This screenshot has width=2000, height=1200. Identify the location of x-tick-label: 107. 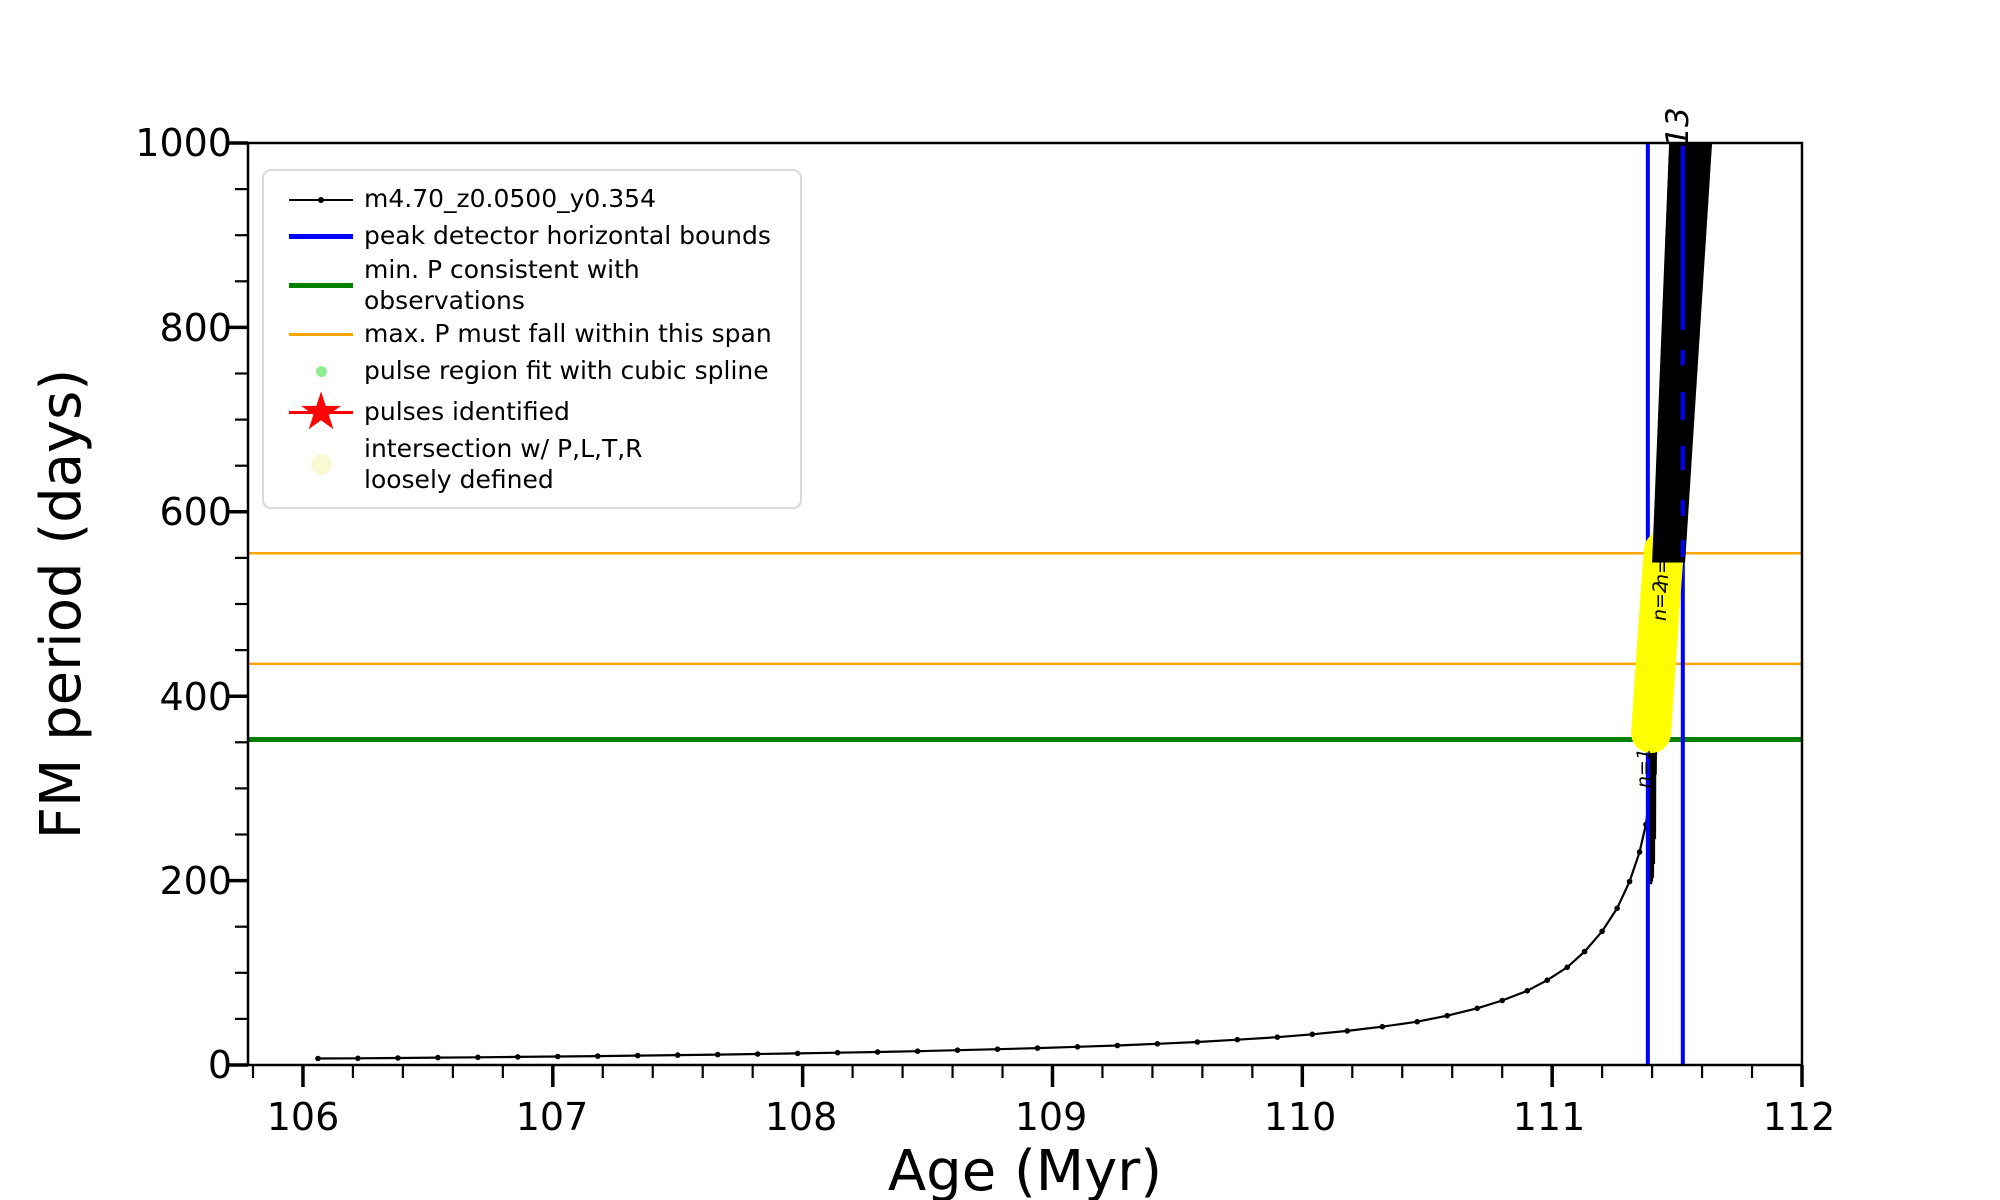
(552, 1117).